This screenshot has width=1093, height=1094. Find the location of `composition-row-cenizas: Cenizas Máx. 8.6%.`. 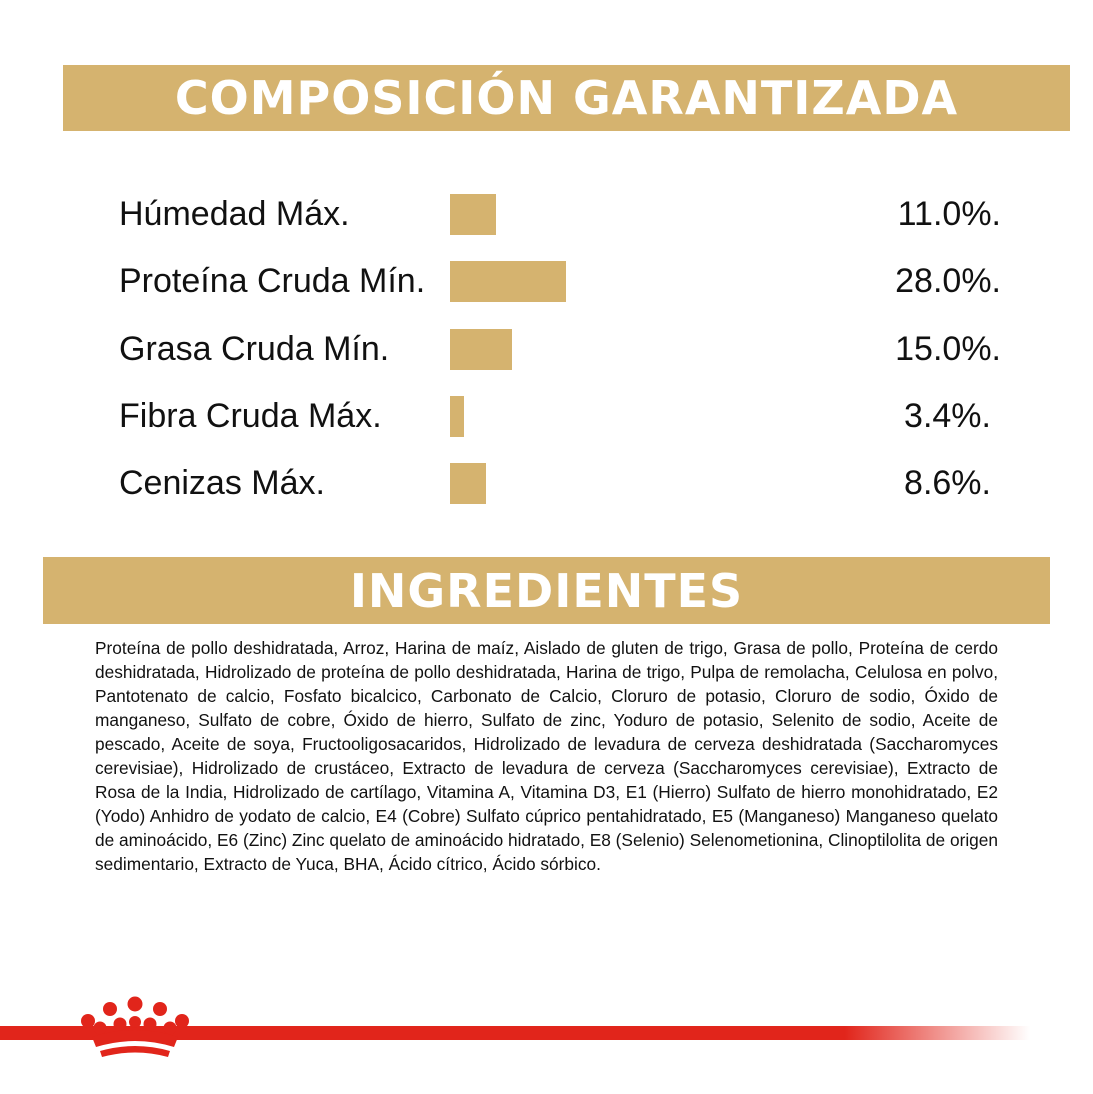

composition-row-cenizas: Cenizas Máx. 8.6%. is located at coordinates (546, 483).